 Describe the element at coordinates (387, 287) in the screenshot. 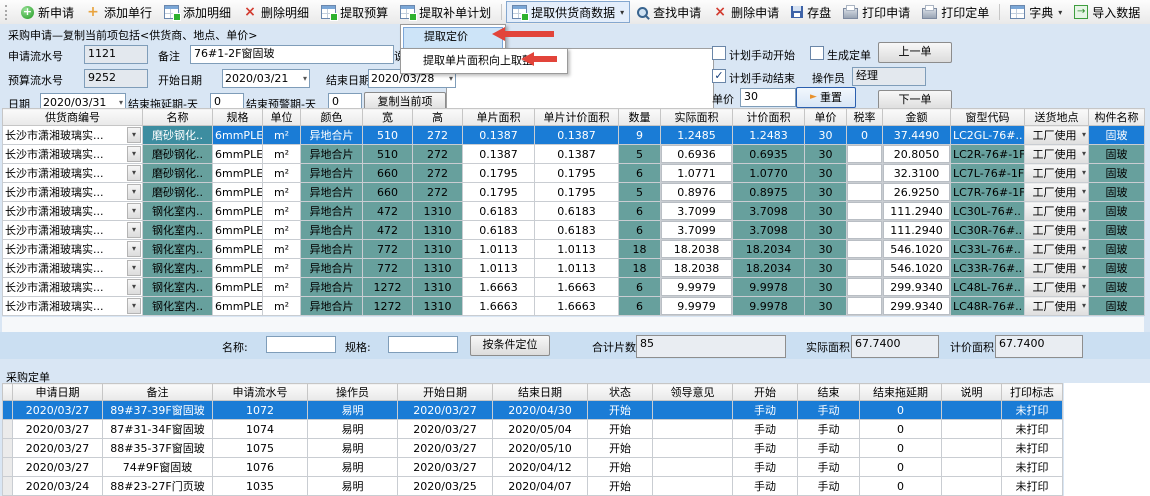

I see `cell: 1272` at that location.